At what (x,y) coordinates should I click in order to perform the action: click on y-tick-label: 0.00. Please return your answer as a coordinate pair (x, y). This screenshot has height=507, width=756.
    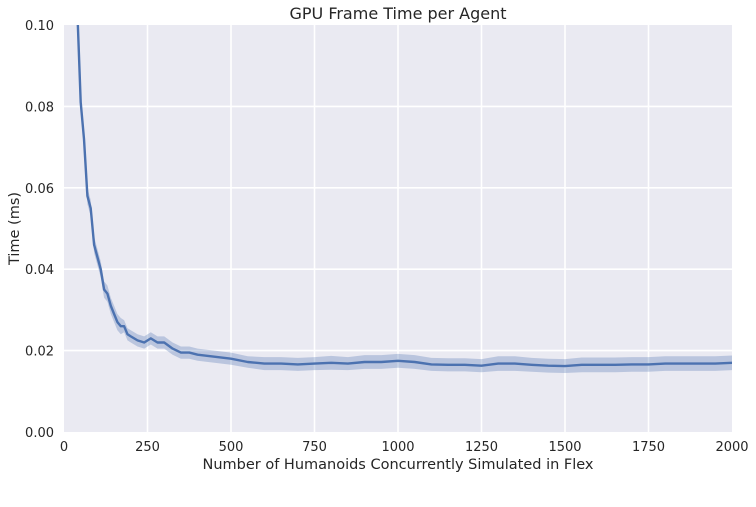
    Looking at the image, I should click on (39, 433).